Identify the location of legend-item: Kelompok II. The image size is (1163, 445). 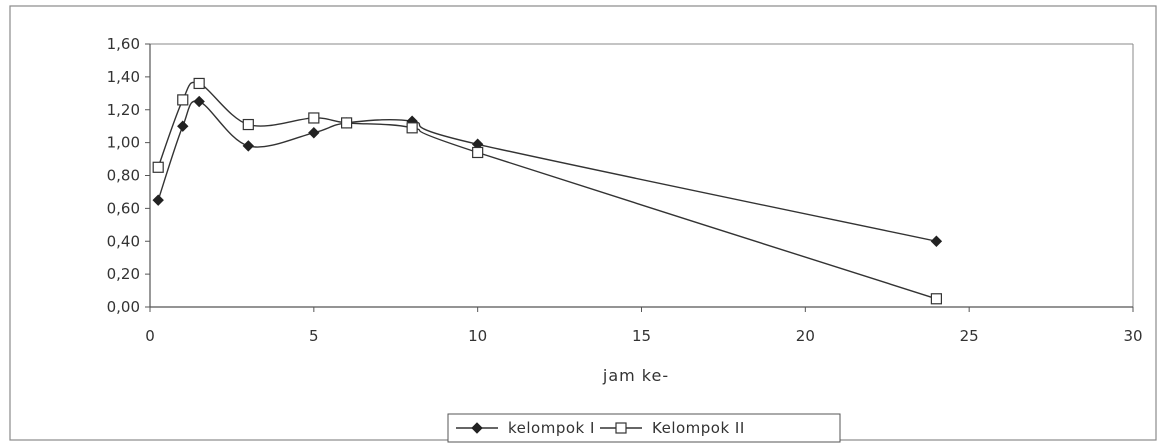
(672, 428).